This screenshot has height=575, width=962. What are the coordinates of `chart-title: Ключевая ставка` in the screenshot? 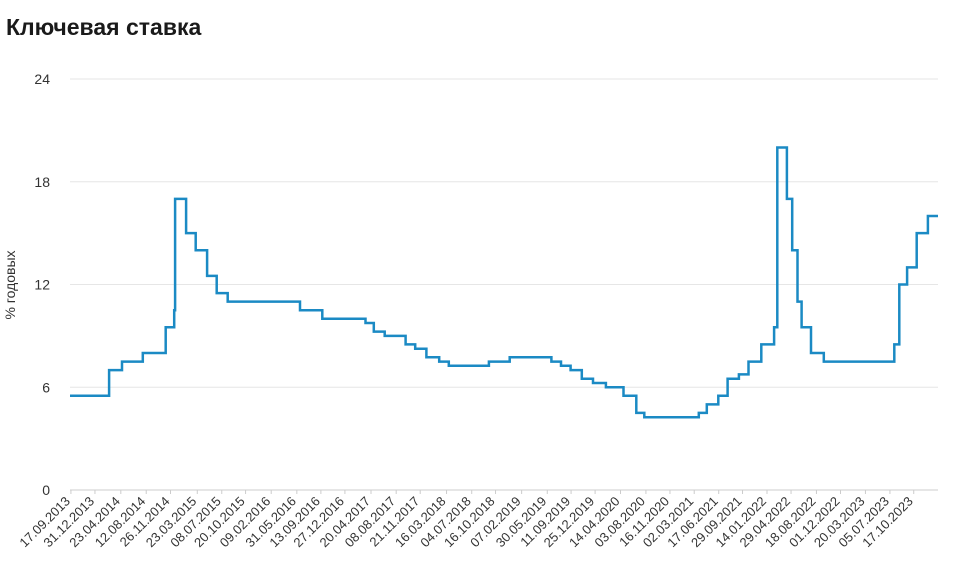 It's located at (104, 27).